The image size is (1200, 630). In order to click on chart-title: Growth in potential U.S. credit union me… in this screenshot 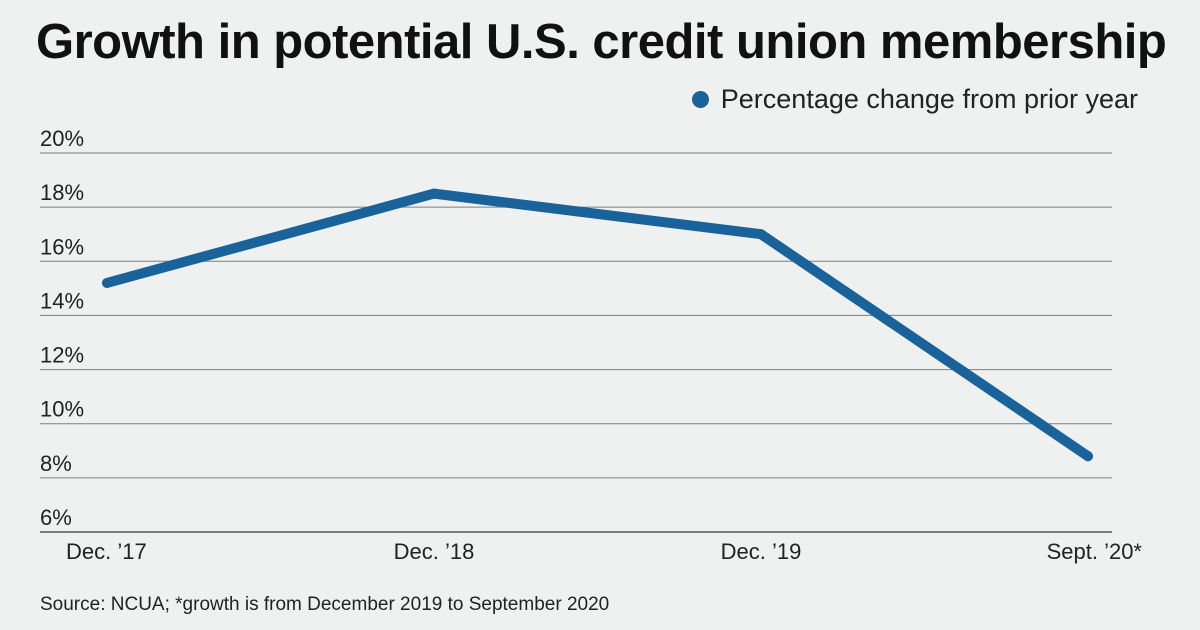, I will do `click(601, 42)`.